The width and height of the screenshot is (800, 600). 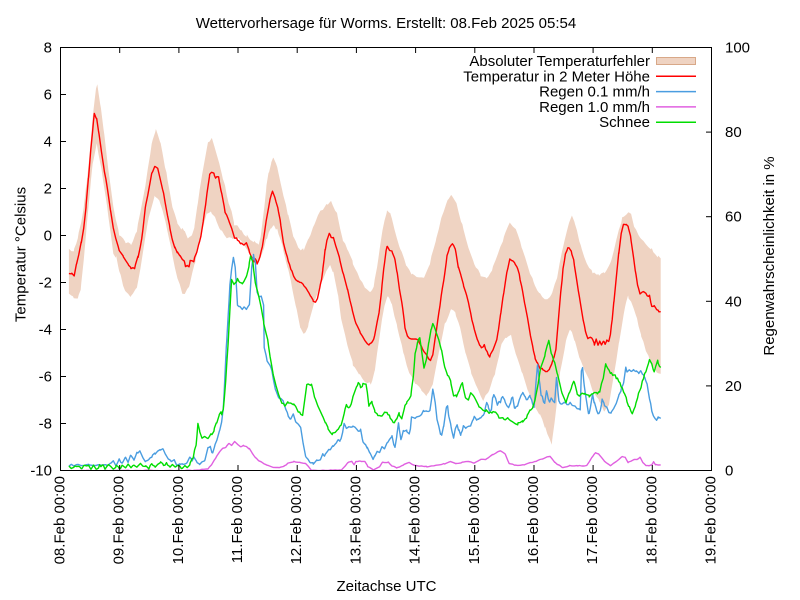 I want to click on svg-text: 20, so click(x=733, y=386).